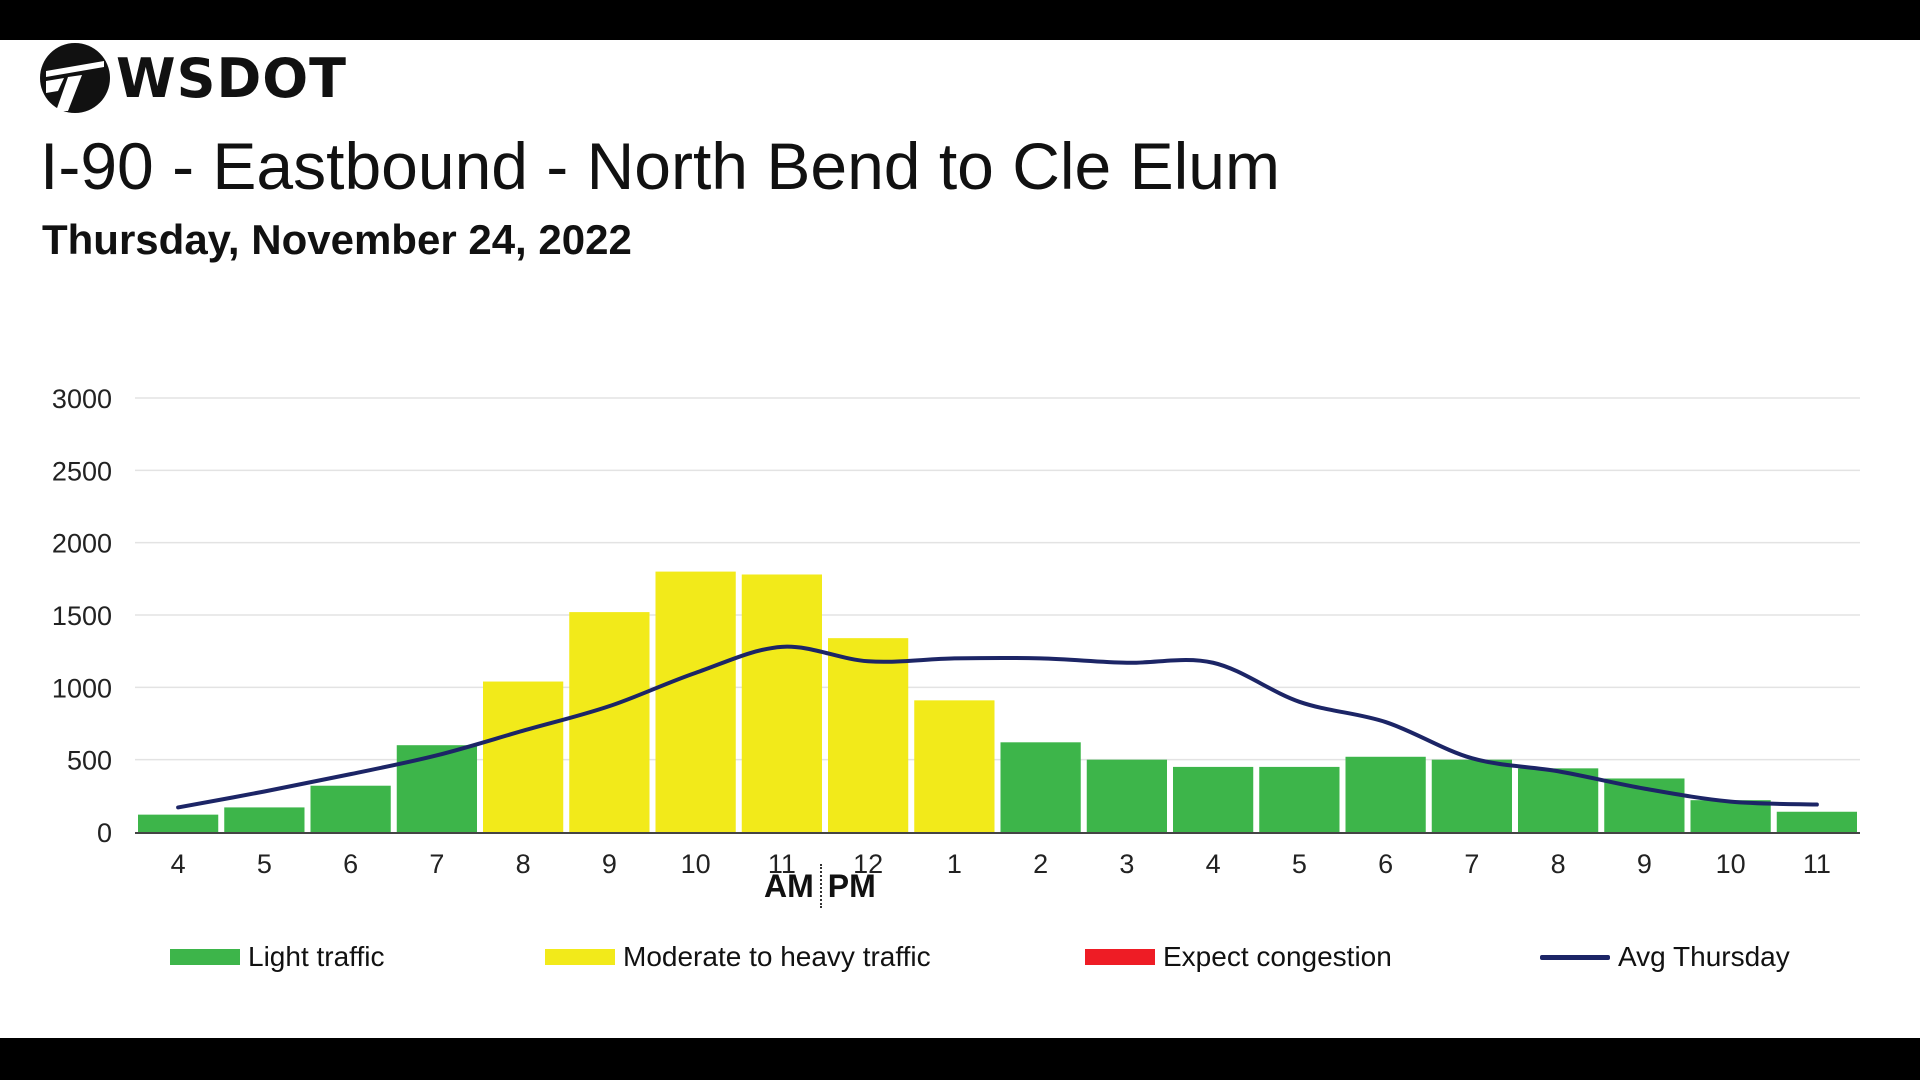 Image resolution: width=1920 pixels, height=1080 pixels. What do you see at coordinates (75, 78) in the screenshot?
I see `wsdot-logo-icon` at bounding box center [75, 78].